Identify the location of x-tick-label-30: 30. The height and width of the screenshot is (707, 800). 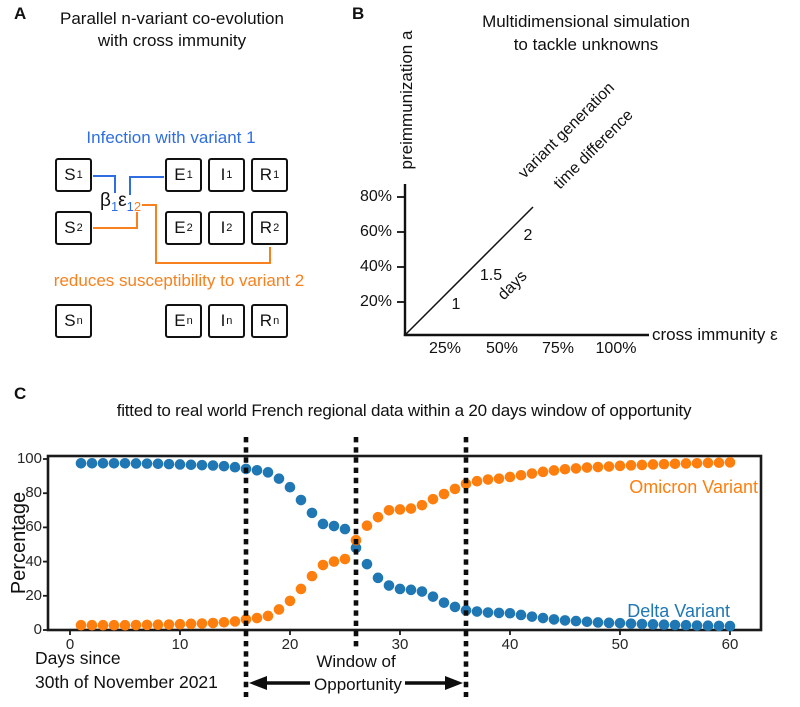
(400, 644).